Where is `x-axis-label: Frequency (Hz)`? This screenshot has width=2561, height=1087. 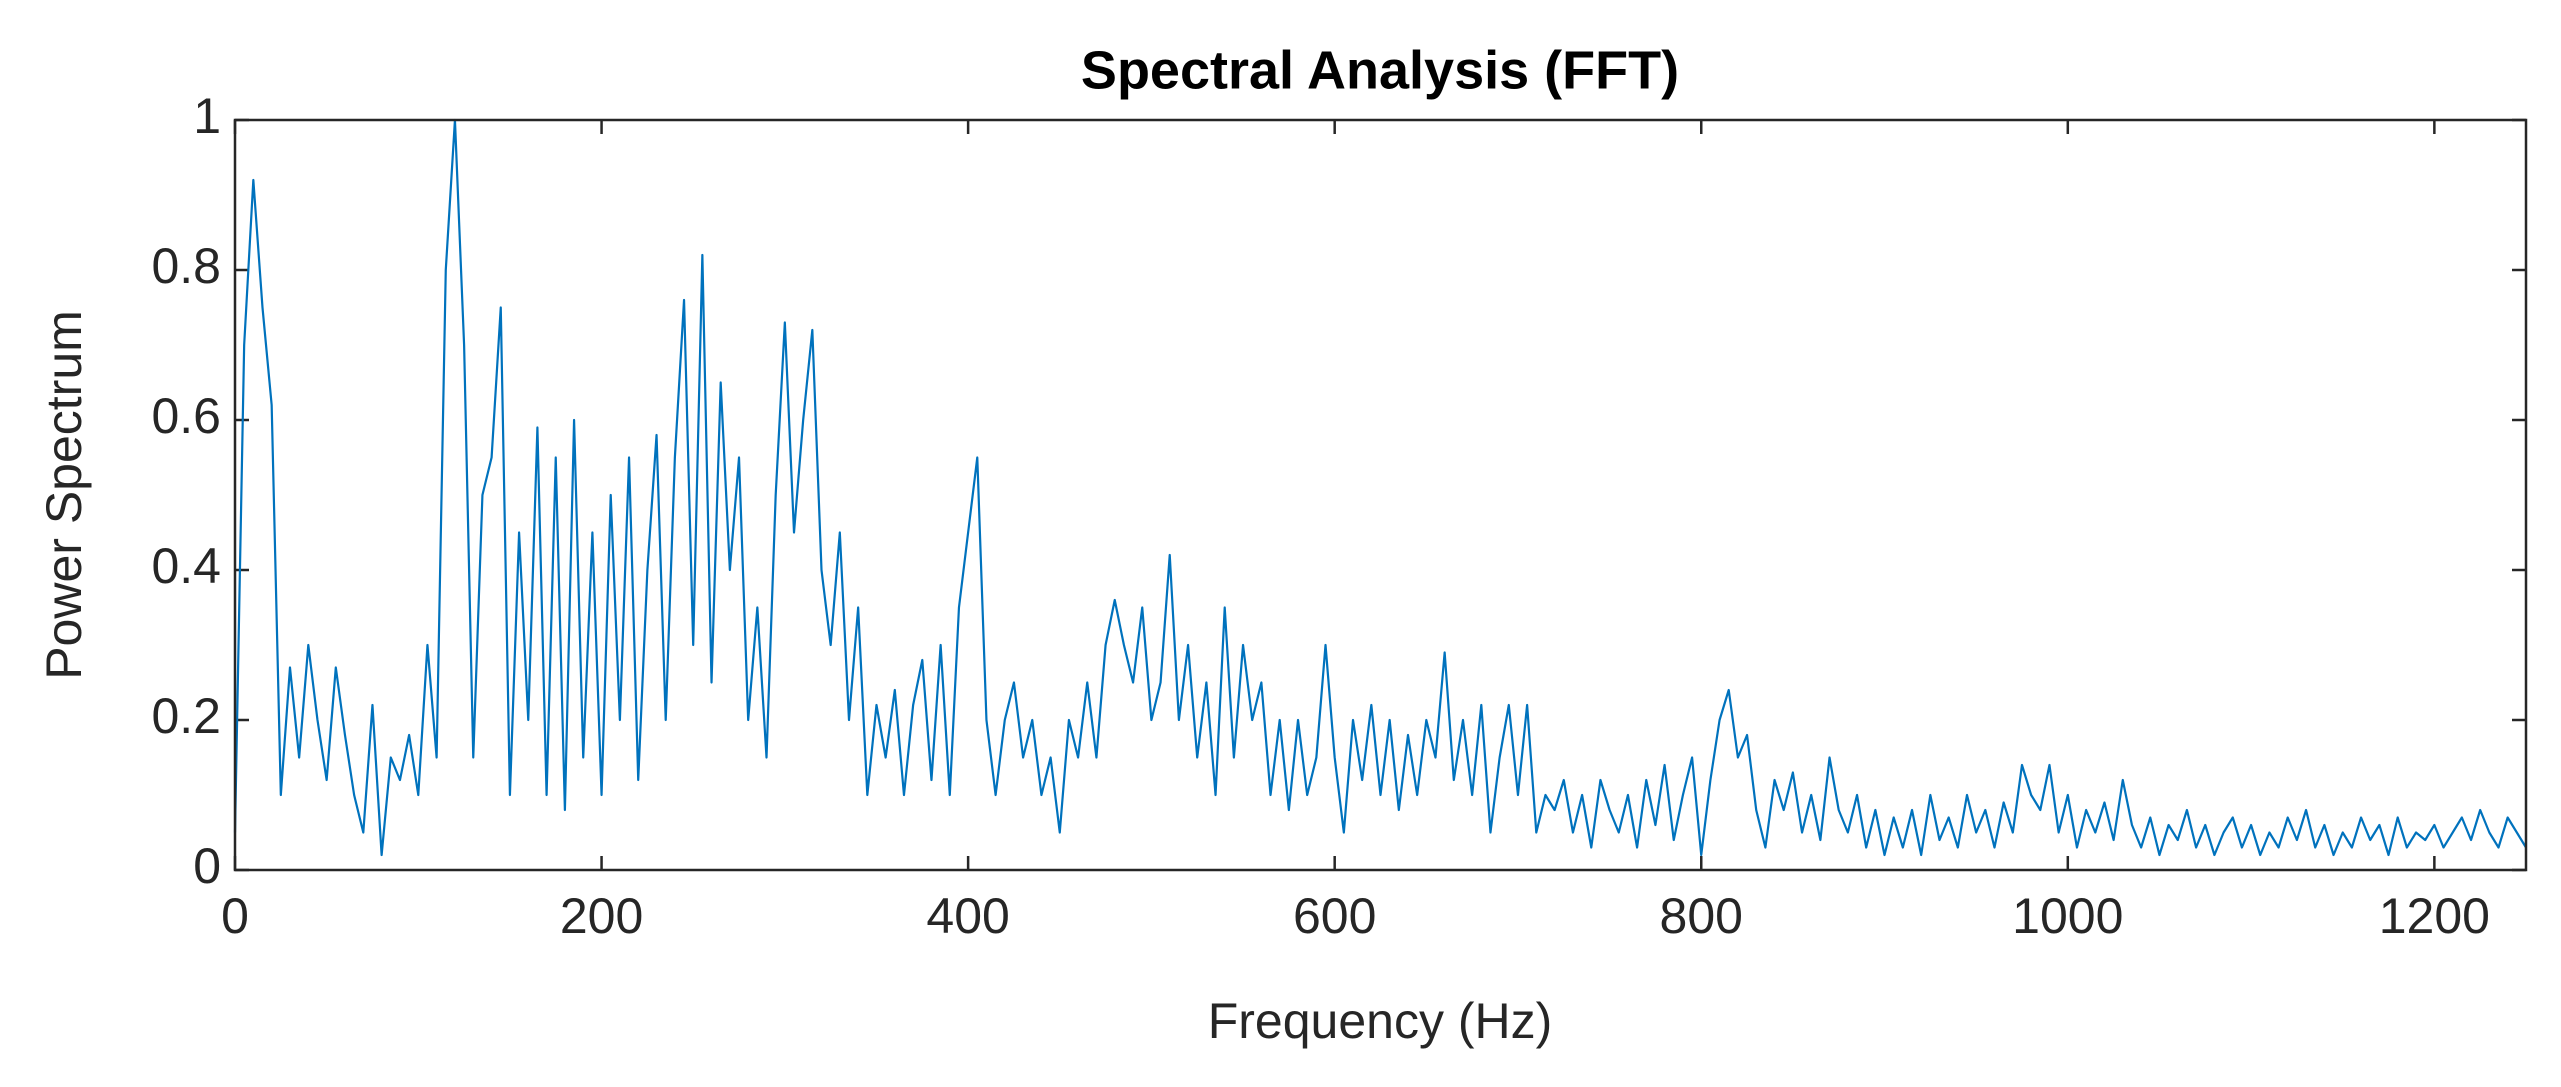
x-axis-label: Frequency (Hz) is located at coordinates (1380, 1021).